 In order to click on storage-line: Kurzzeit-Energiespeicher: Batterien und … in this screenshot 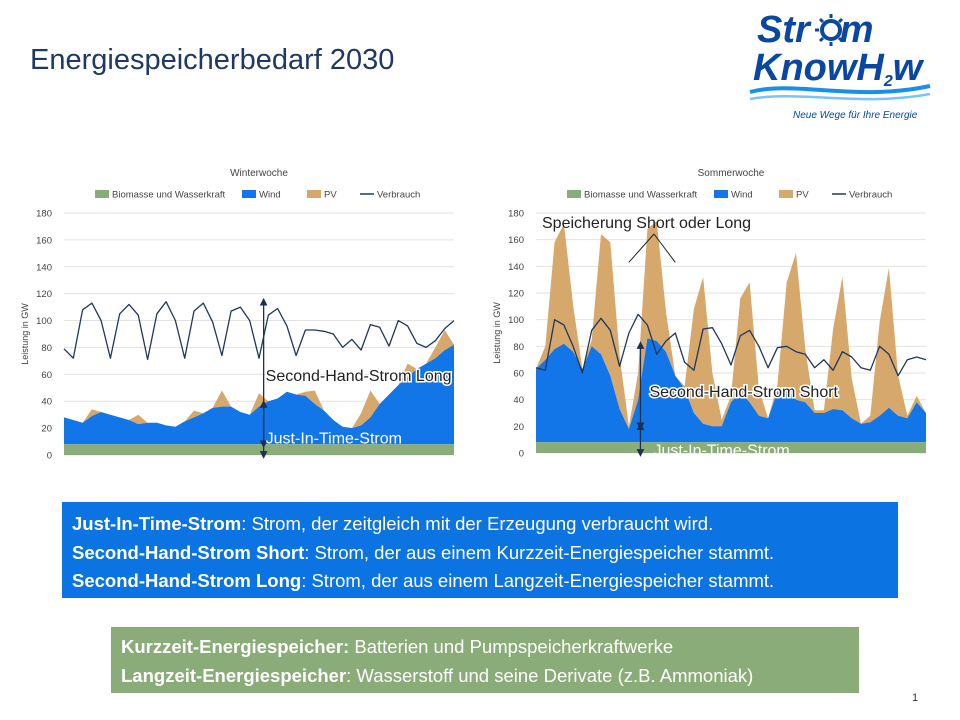, I will do `click(485, 646)`.